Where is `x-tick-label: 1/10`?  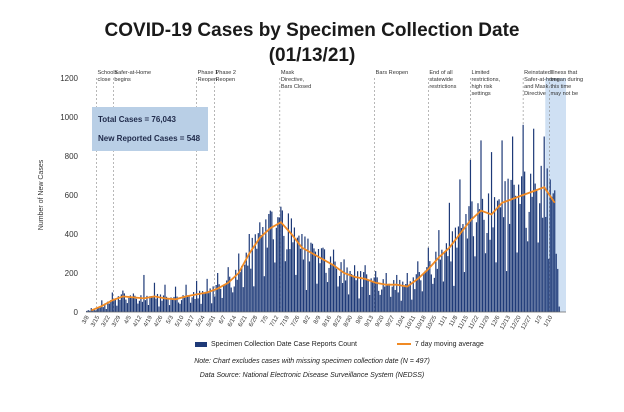 x-tick-label: 1/10 is located at coordinates (548, 321).